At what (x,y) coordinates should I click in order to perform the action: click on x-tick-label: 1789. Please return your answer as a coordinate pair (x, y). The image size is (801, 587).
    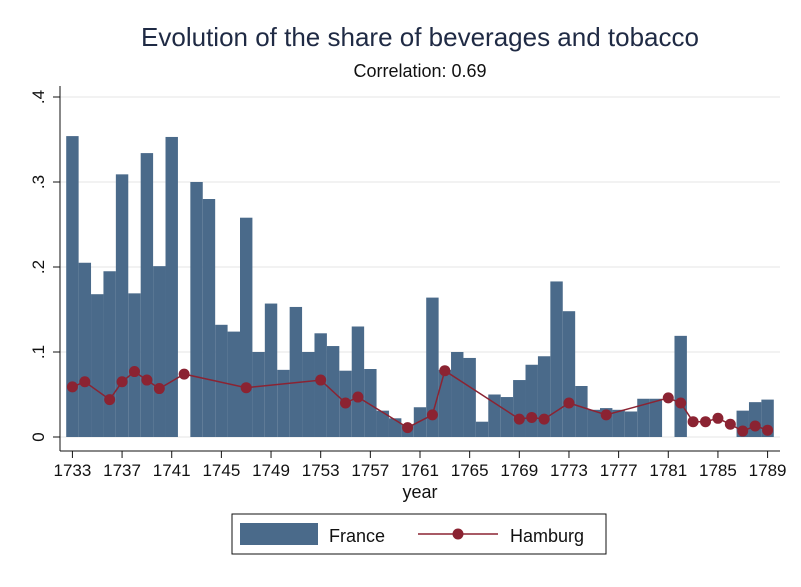
    Looking at the image, I should click on (768, 470).